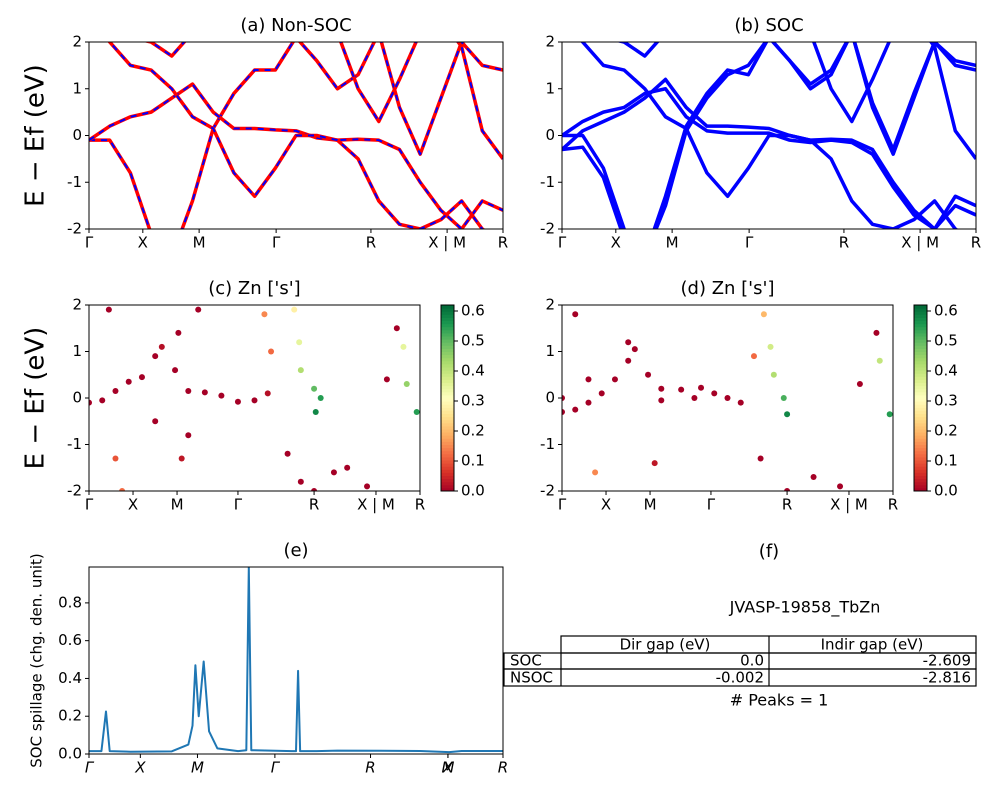 The width and height of the screenshot is (1000, 800). Describe the element at coordinates (769, 551) in the screenshot. I see `panel-title: (f)` at that location.